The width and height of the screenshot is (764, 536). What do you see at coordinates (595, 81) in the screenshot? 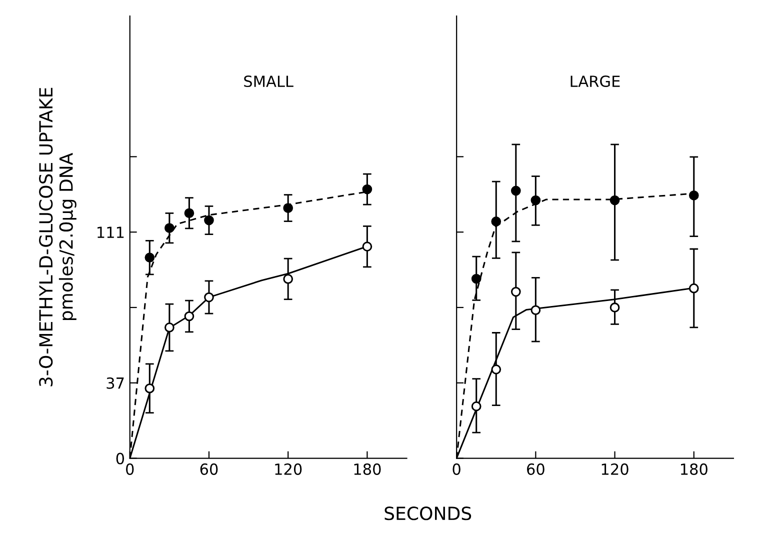
I see `text: LARGE` at bounding box center [595, 81].